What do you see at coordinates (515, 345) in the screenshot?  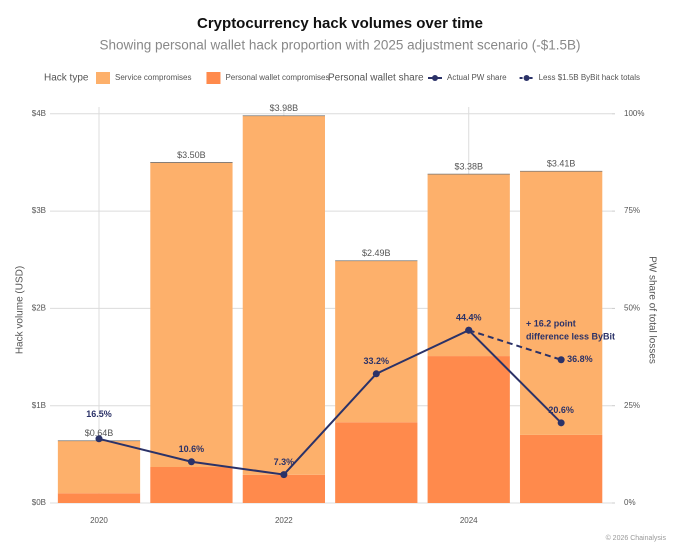 I see `line` at bounding box center [515, 345].